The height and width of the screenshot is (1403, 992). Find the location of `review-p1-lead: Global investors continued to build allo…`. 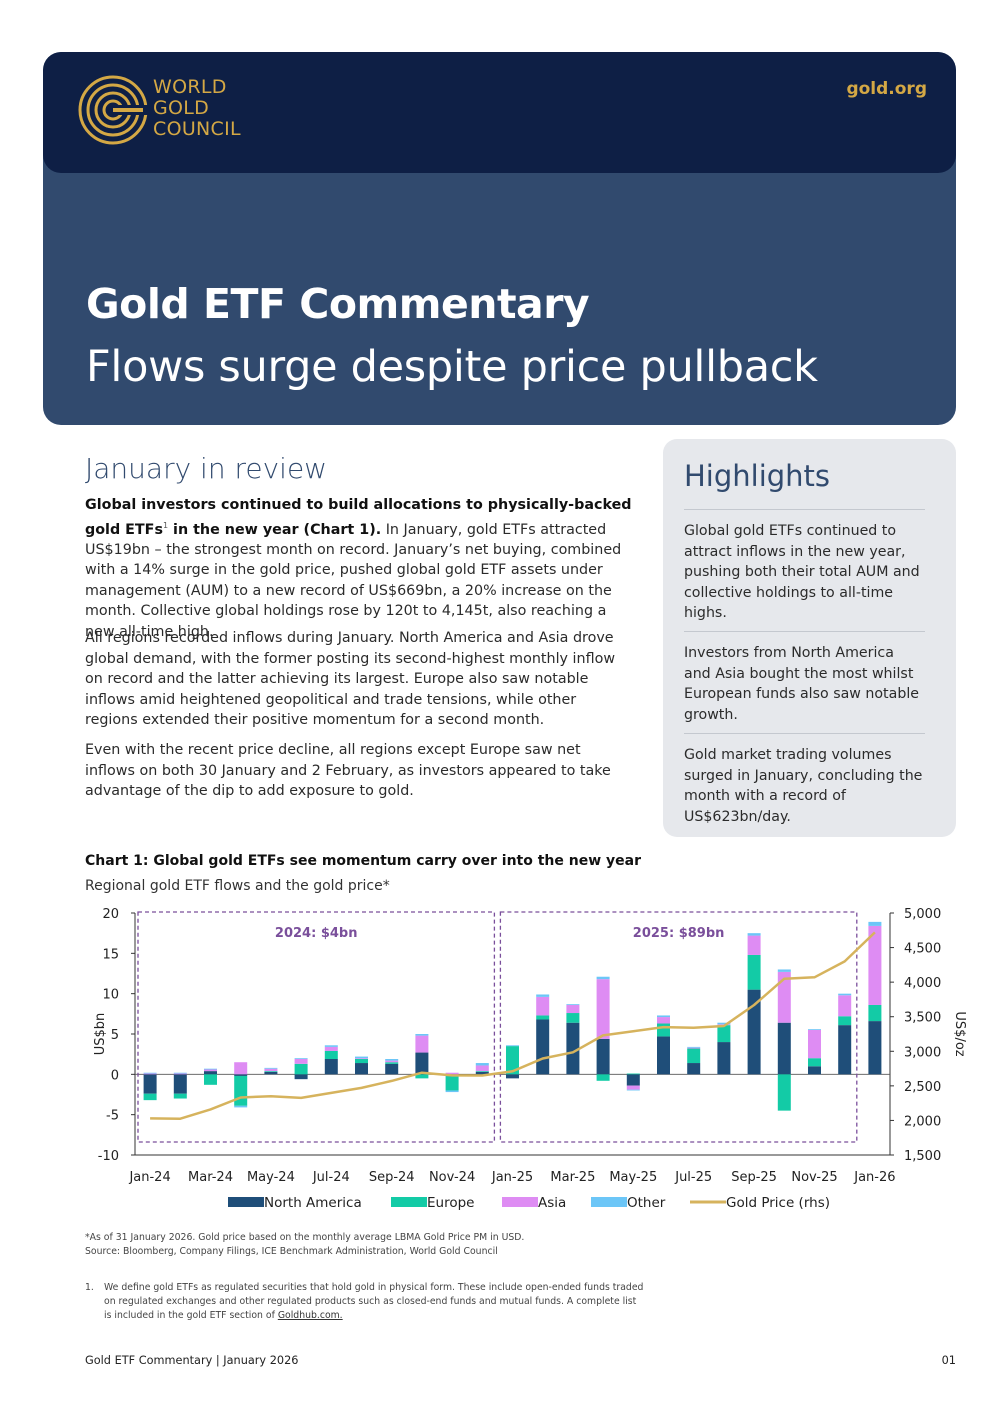

review-p1-lead: Global investors continued to build allo… is located at coordinates (358, 517).